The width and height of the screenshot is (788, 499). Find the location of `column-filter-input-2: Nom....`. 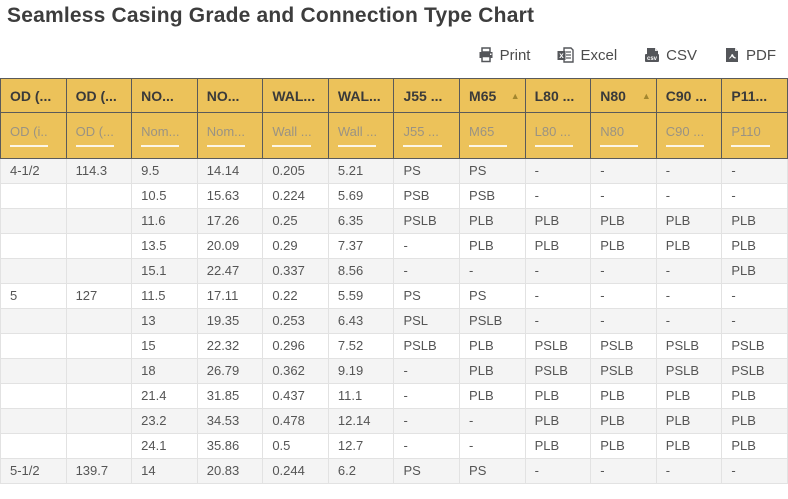

column-filter-input-2: Nom.... is located at coordinates (160, 135).